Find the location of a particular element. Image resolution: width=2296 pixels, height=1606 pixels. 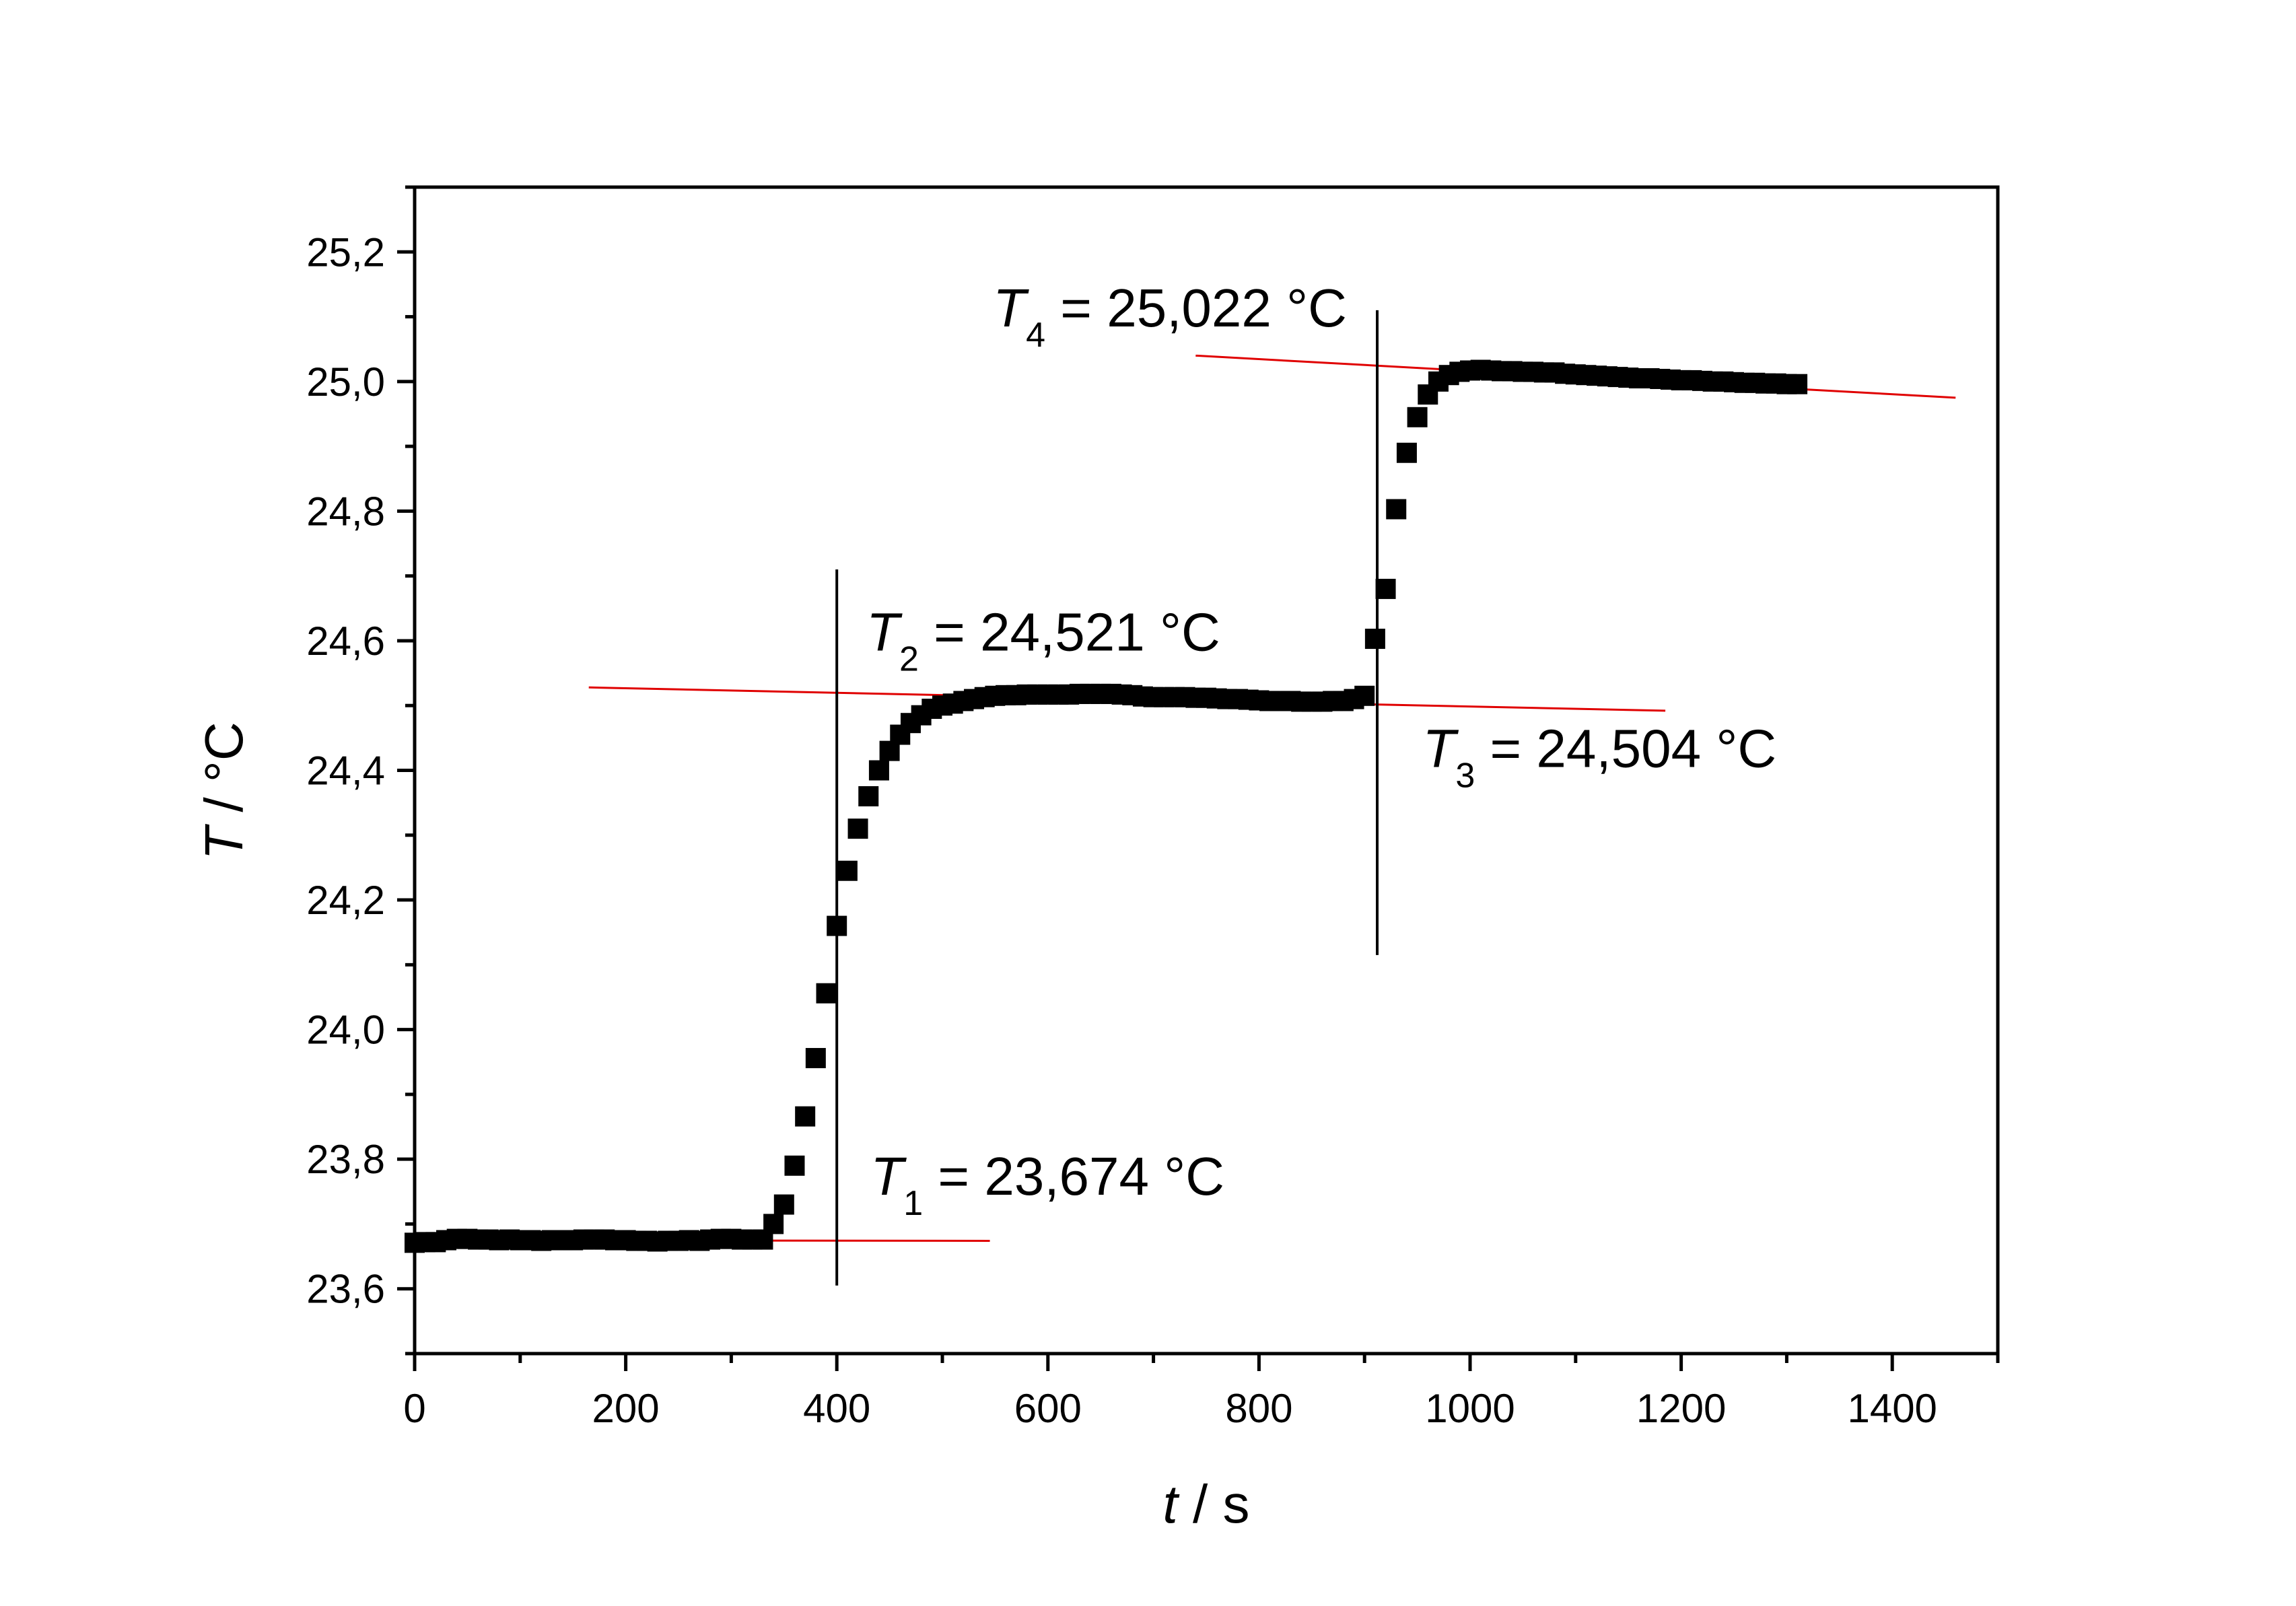

y-tick-label: 24,6 is located at coordinates (345, 641).